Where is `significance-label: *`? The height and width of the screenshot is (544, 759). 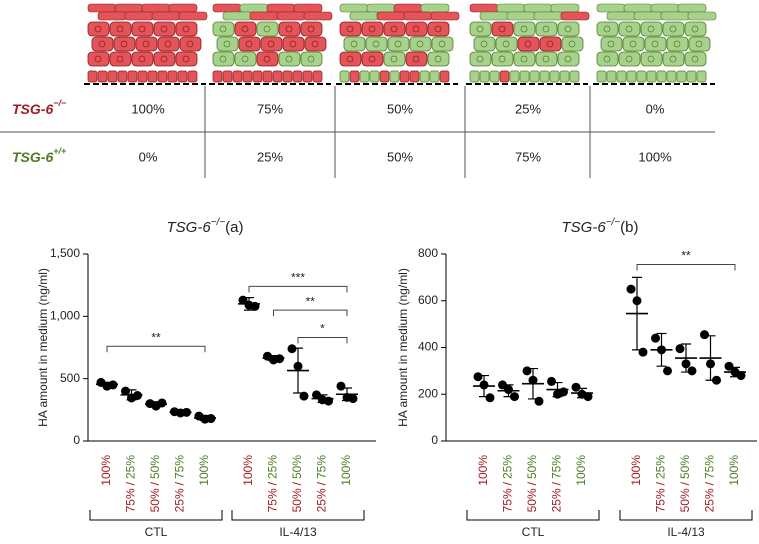
significance-label: * is located at coordinates (322, 329).